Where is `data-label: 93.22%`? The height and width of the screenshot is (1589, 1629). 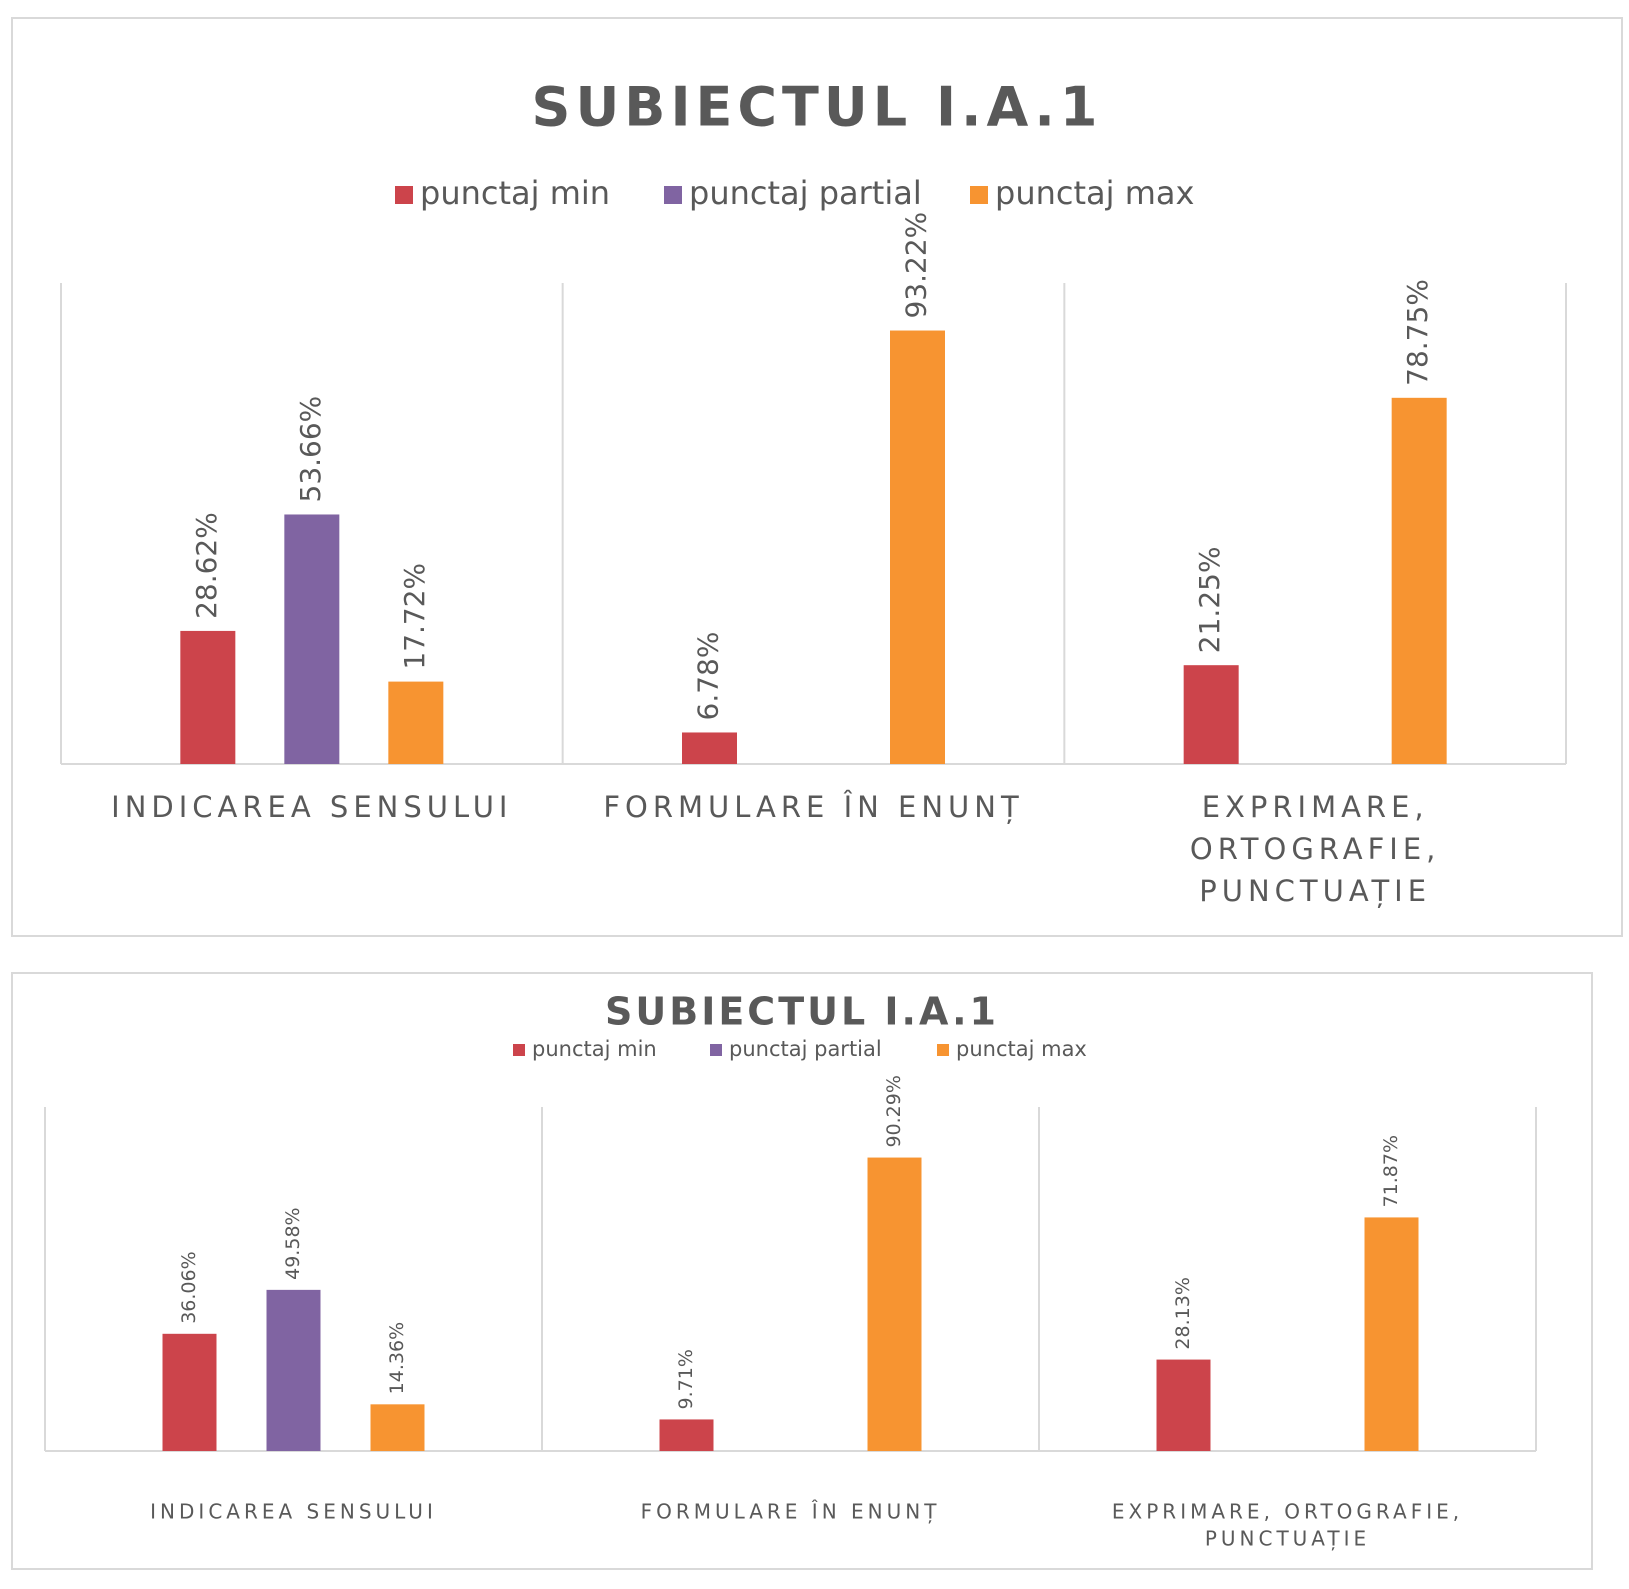
data-label: 93.22% is located at coordinates (916, 265).